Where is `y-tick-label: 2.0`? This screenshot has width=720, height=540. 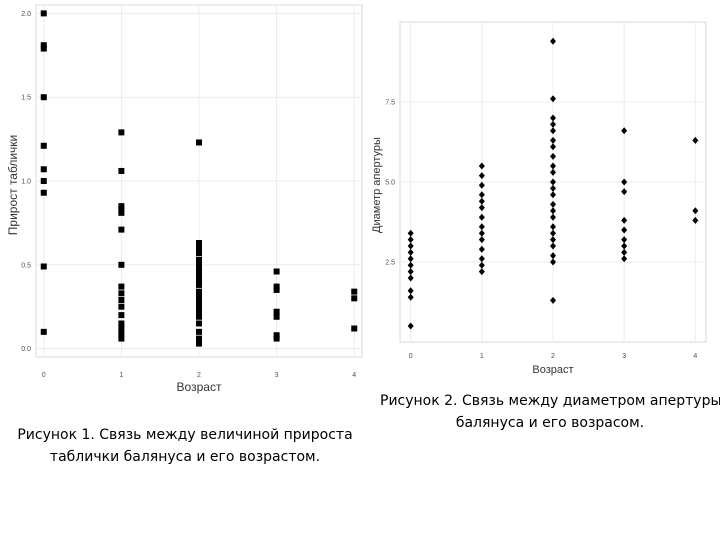 y-tick-label: 2.0 is located at coordinates (26, 14).